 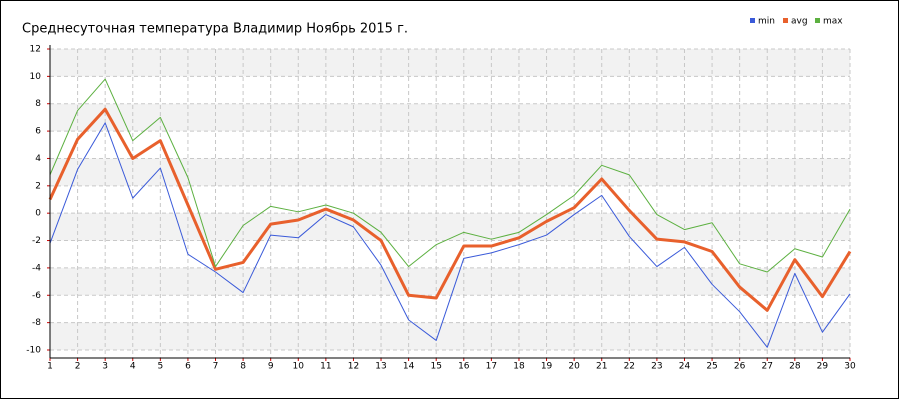 What do you see at coordinates (38, 159) in the screenshot?
I see `y-tick-label: 4` at bounding box center [38, 159].